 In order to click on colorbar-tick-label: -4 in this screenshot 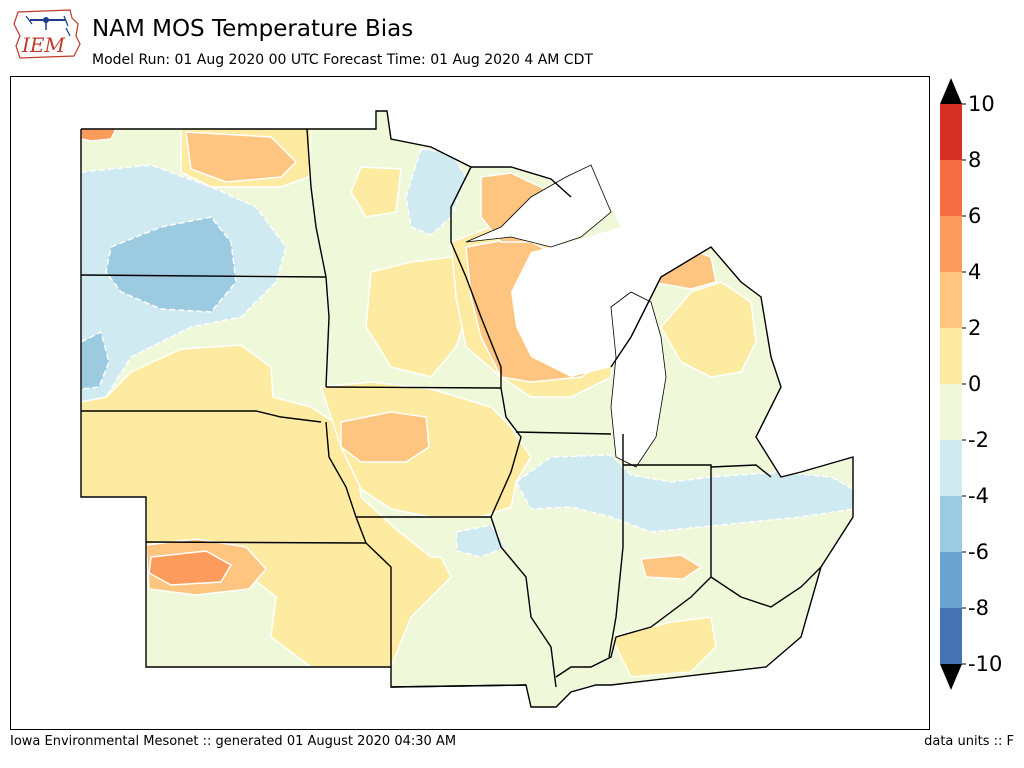, I will do `click(978, 496)`.